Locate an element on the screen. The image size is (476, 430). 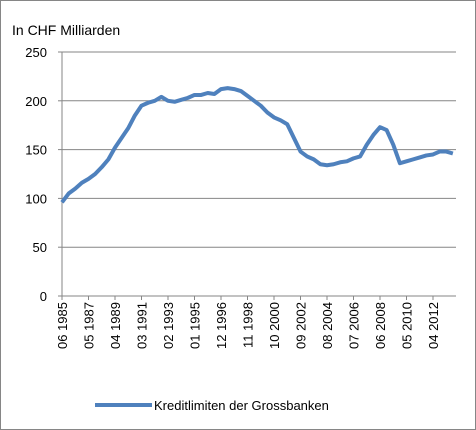
legend-label: Kreditlimiten der Grossbanken is located at coordinates (241, 405).